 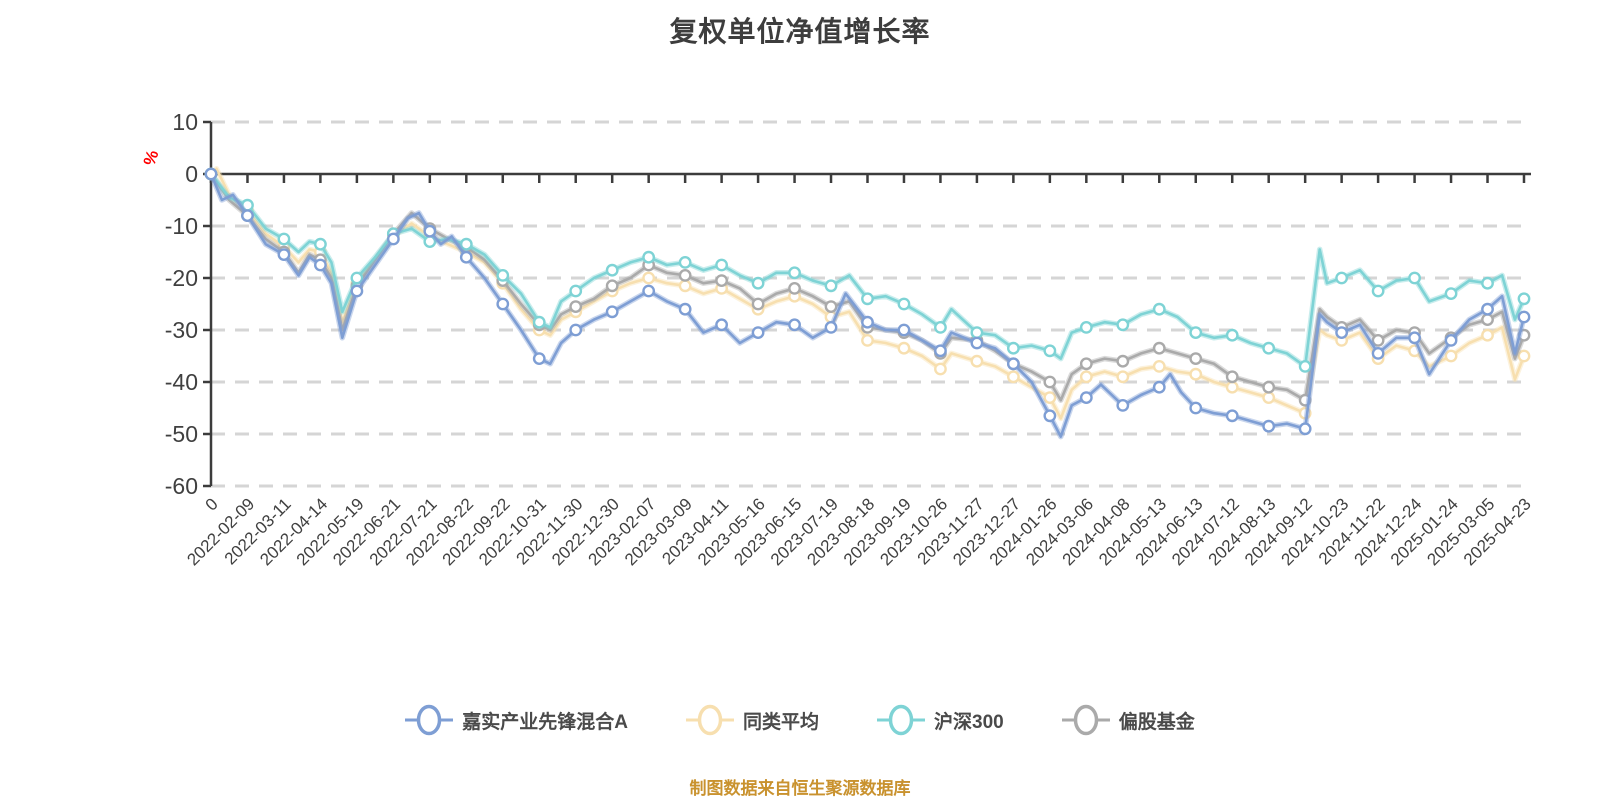 I want to click on y-tick-label: -10, so click(x=181, y=226).